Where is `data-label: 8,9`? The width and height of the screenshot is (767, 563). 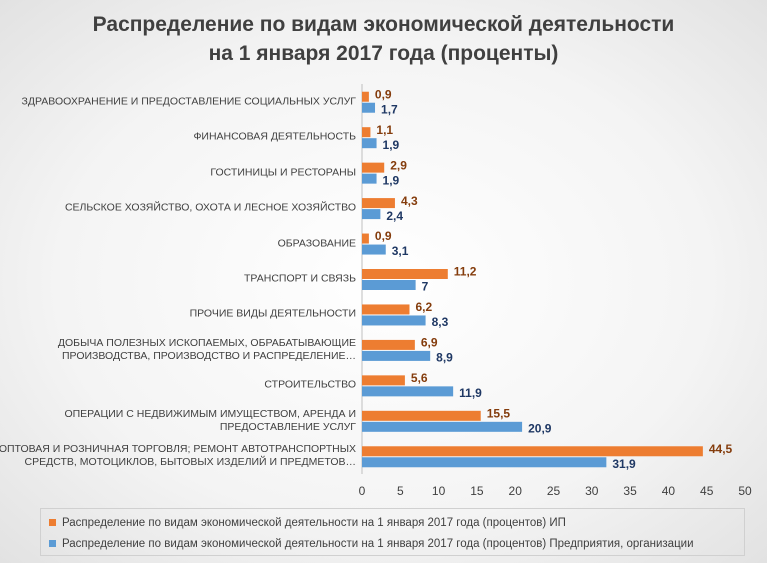 data-label: 8,9 is located at coordinates (444, 358).